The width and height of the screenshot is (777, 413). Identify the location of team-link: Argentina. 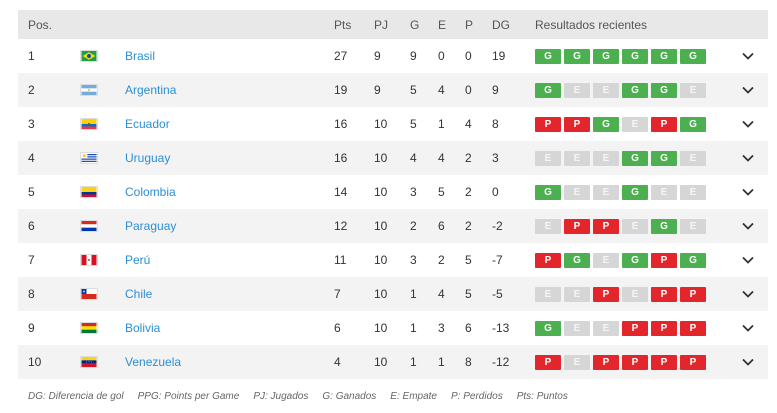
(151, 90).